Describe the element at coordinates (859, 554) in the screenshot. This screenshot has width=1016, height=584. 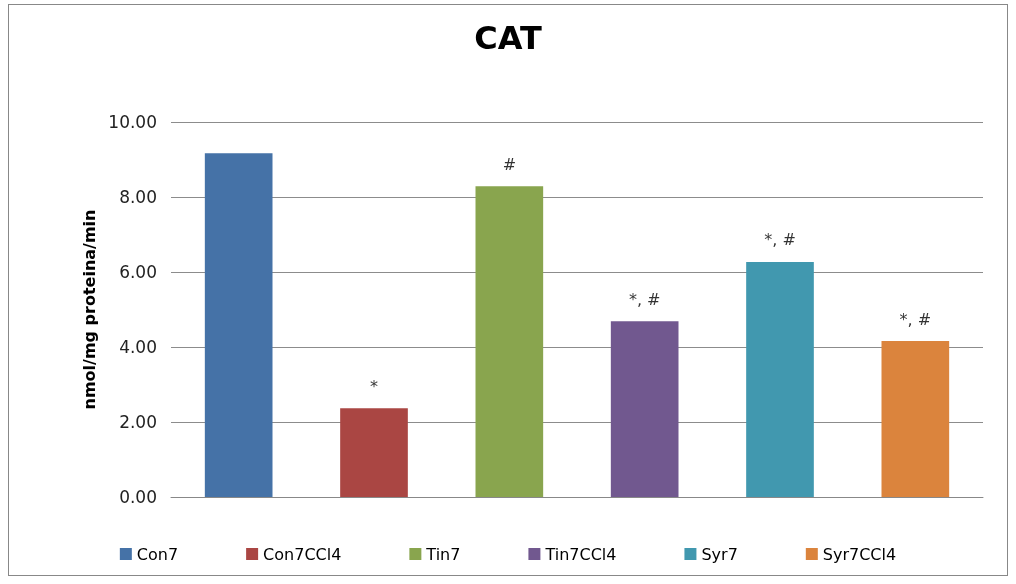
I see `legend-label: Syr7CCl4` at that location.